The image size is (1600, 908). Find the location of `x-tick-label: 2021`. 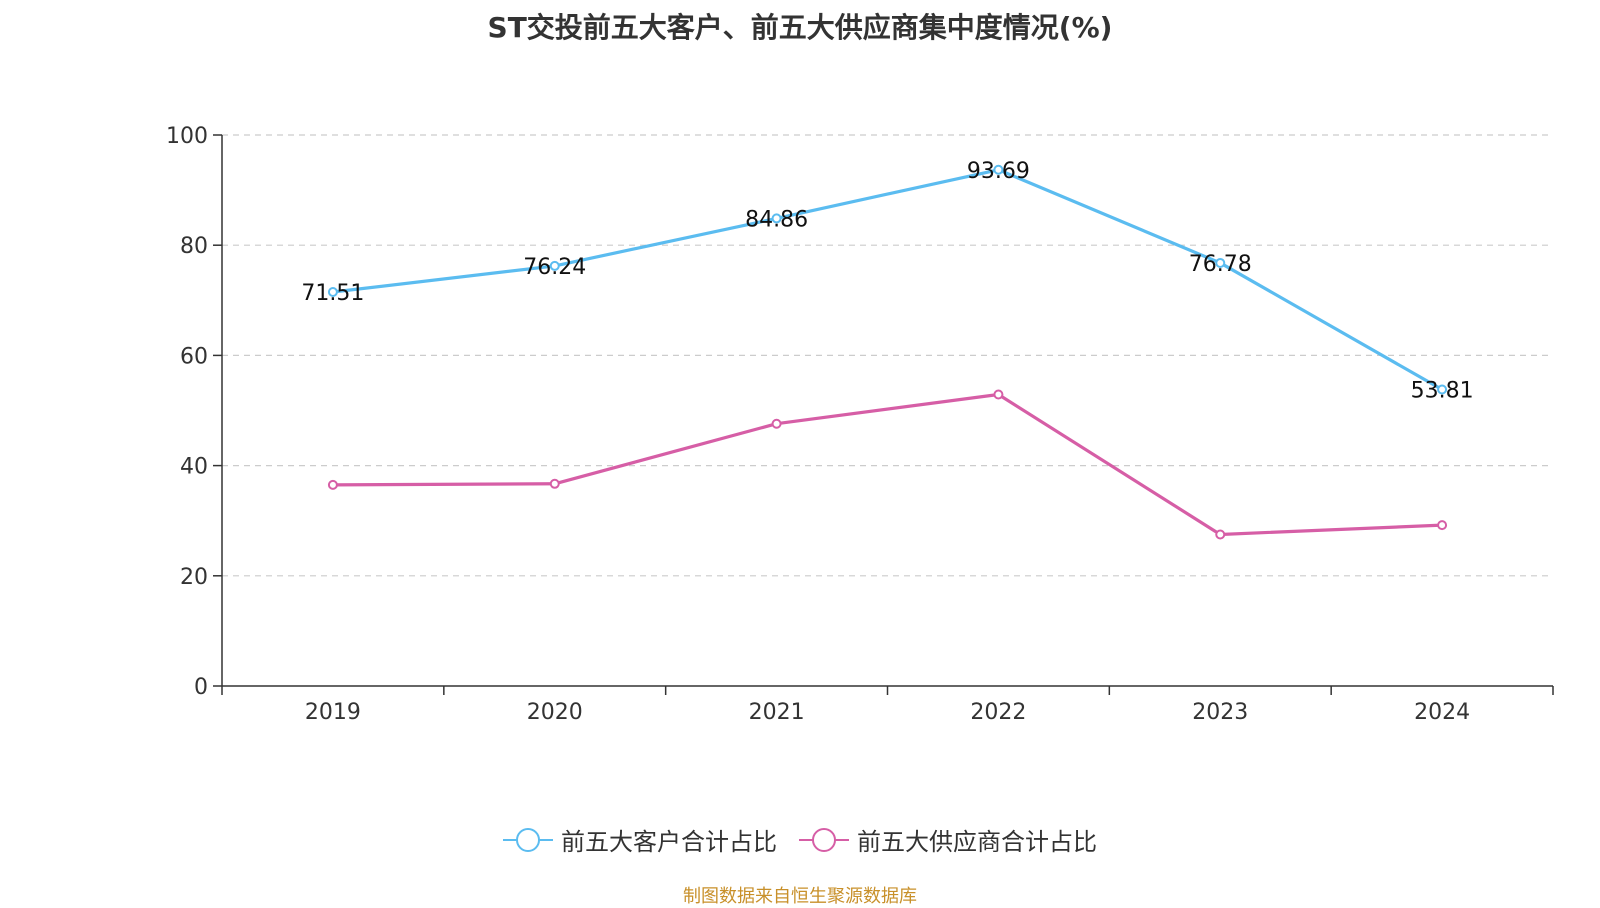

x-tick-label: 2021 is located at coordinates (777, 712).